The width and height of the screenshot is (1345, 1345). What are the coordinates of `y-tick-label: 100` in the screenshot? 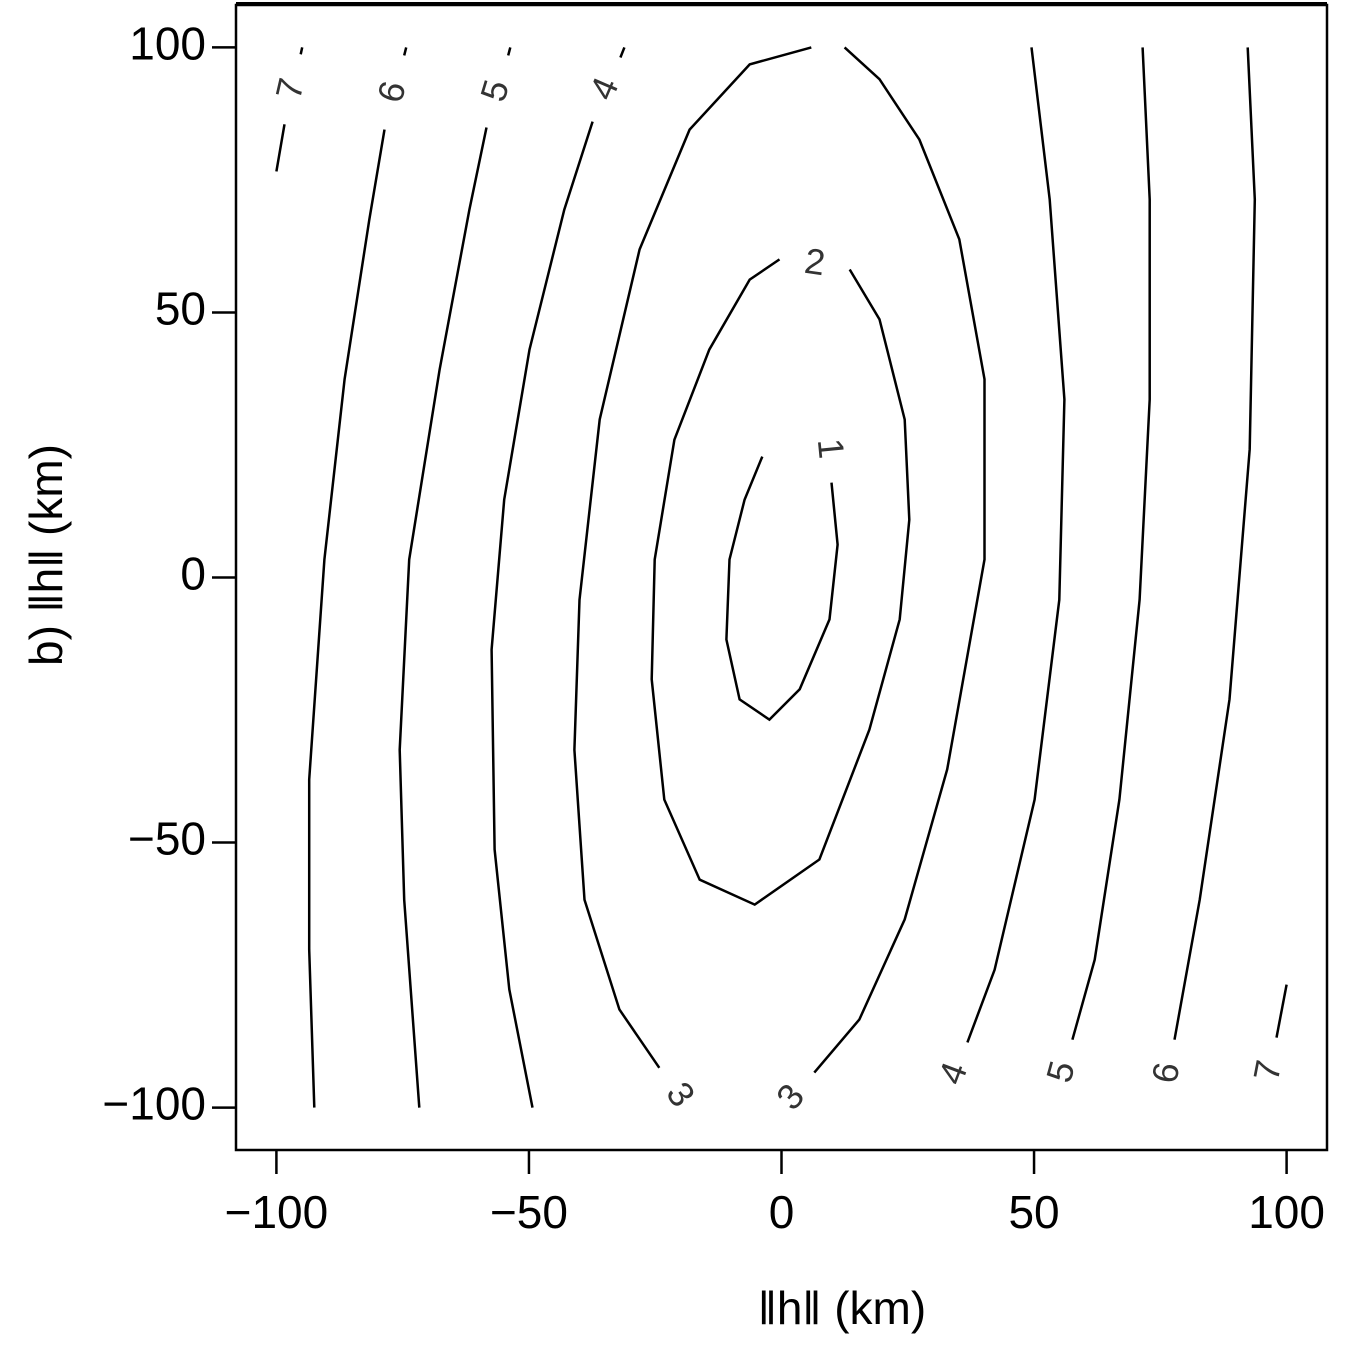 It's located at (167, 44).